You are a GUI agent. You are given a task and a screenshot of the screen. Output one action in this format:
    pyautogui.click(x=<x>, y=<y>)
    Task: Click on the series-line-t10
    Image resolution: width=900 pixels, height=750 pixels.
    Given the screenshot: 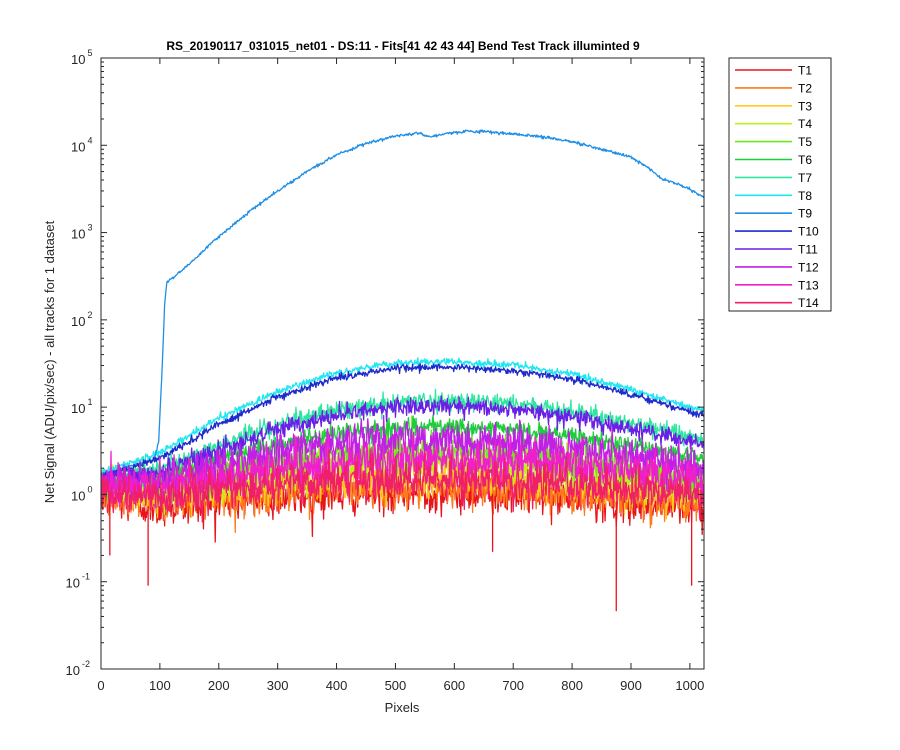 What is the action you would take?
    pyautogui.click(x=402, y=421)
    